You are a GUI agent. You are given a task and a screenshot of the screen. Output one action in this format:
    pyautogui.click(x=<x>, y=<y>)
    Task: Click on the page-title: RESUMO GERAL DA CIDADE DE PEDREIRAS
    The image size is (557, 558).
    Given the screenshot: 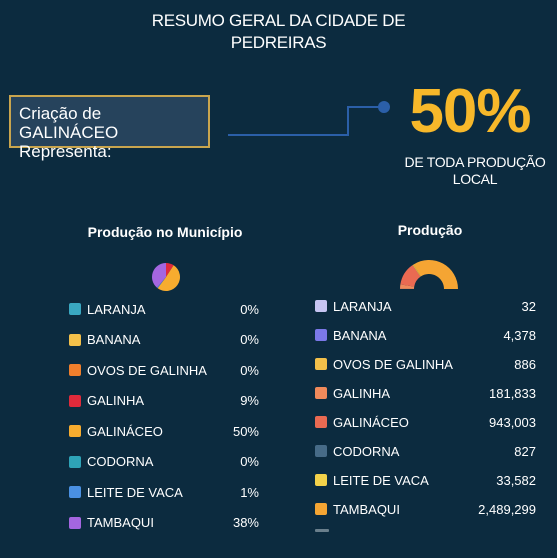 What is the action you would take?
    pyautogui.click(x=278, y=32)
    